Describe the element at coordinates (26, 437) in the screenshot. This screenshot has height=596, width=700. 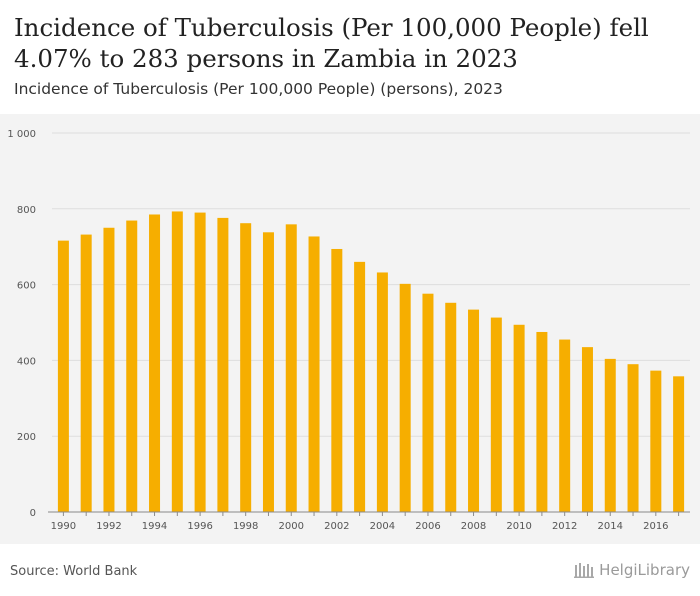
I see `y-tick-label: 200` at that location.